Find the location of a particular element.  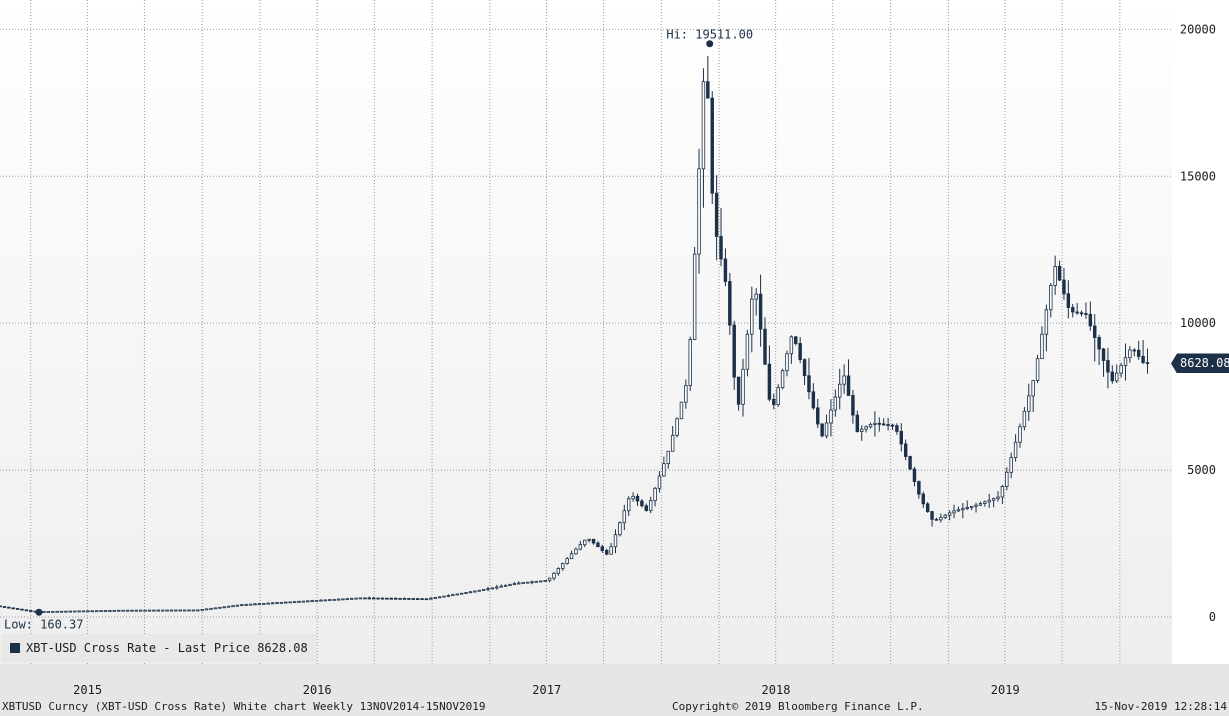

footer-copyright: Copyright© 2019 Bloomberg Finance L.P. is located at coordinates (798, 706).